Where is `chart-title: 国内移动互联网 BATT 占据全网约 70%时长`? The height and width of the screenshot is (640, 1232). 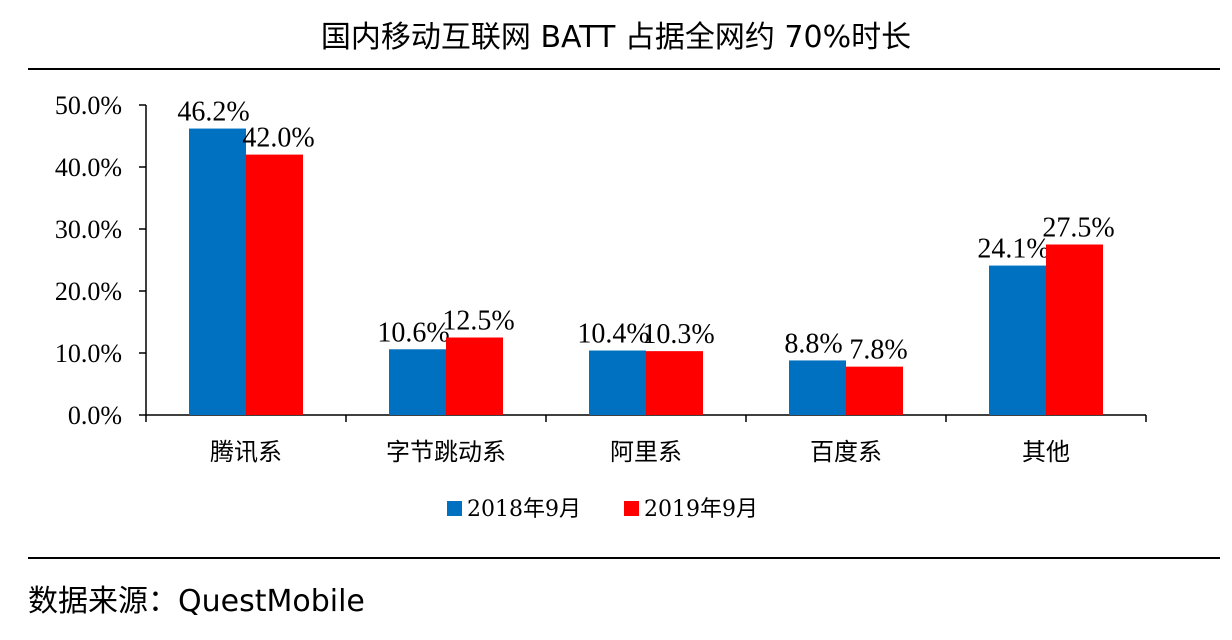
chart-title: 国内移动互联网 BATT 占据全网约 70%时长 is located at coordinates (616, 37).